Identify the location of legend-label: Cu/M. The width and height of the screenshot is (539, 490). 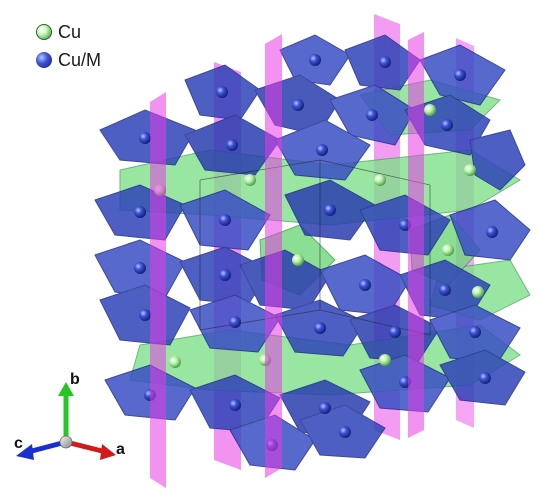
(80, 59).